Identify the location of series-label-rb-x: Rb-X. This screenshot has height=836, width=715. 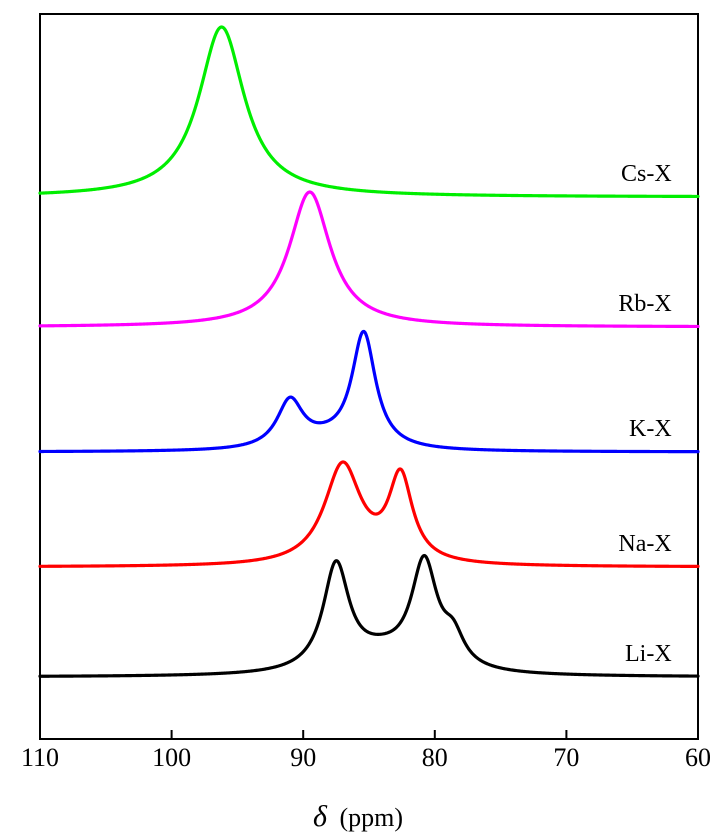
(644, 304).